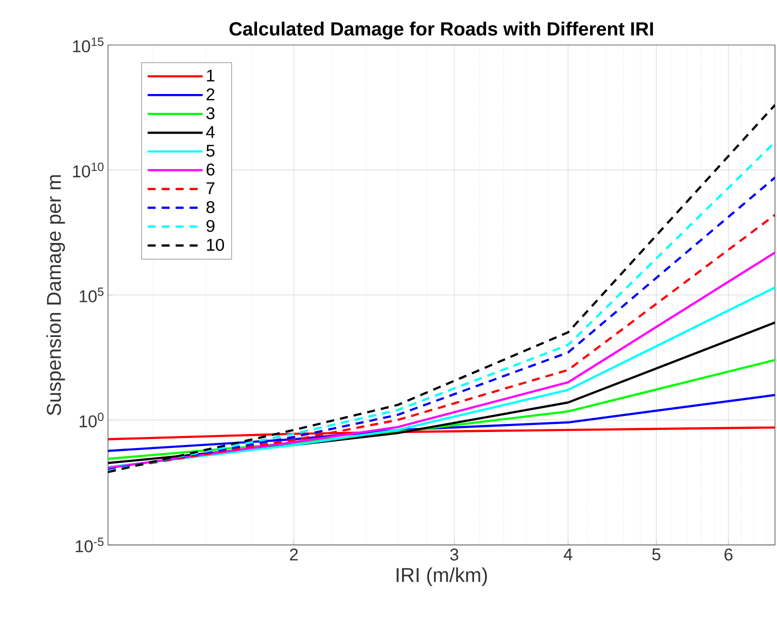 This screenshot has width=777, height=628. I want to click on legend-label: 1, so click(210, 76).